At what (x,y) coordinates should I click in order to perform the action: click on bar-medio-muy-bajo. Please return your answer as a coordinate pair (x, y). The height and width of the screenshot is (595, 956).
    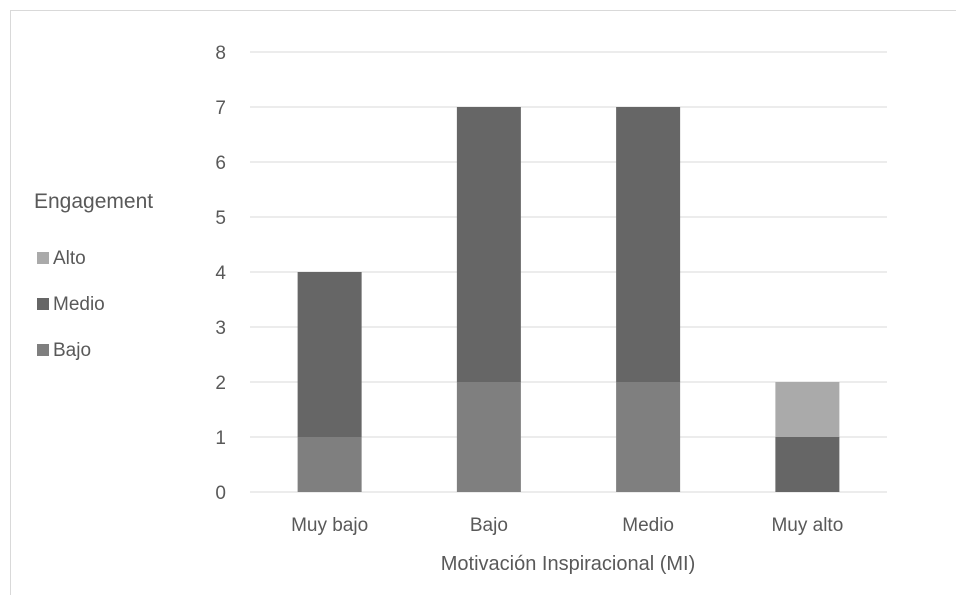
    Looking at the image, I should click on (329, 354).